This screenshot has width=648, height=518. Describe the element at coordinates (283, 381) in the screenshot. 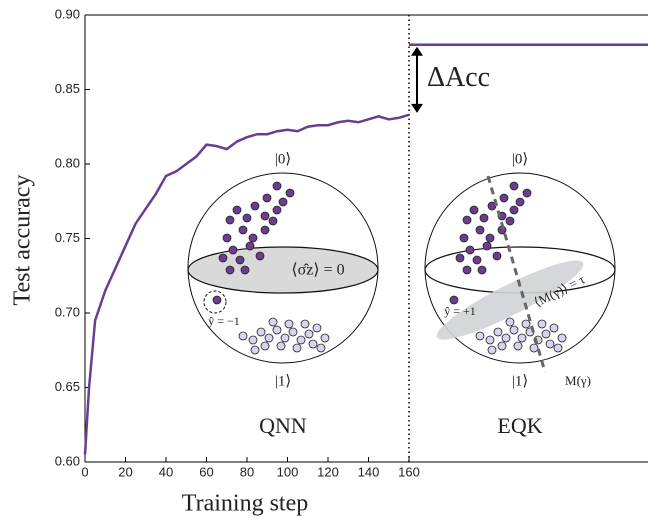

I see `ket1: |1⟩` at that location.